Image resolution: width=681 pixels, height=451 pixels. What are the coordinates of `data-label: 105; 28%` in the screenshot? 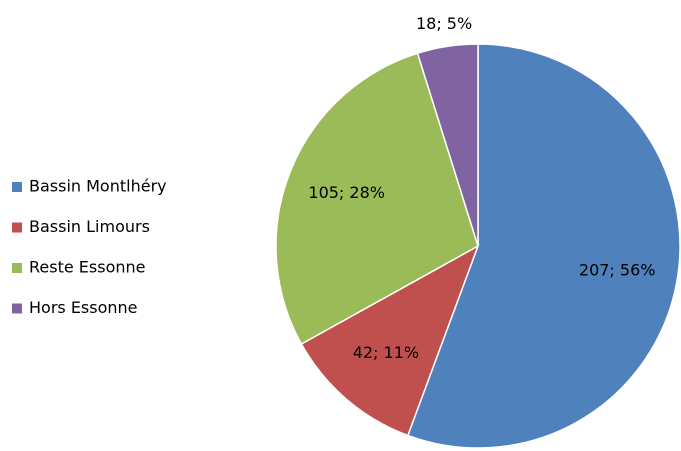 It's located at (346, 192).